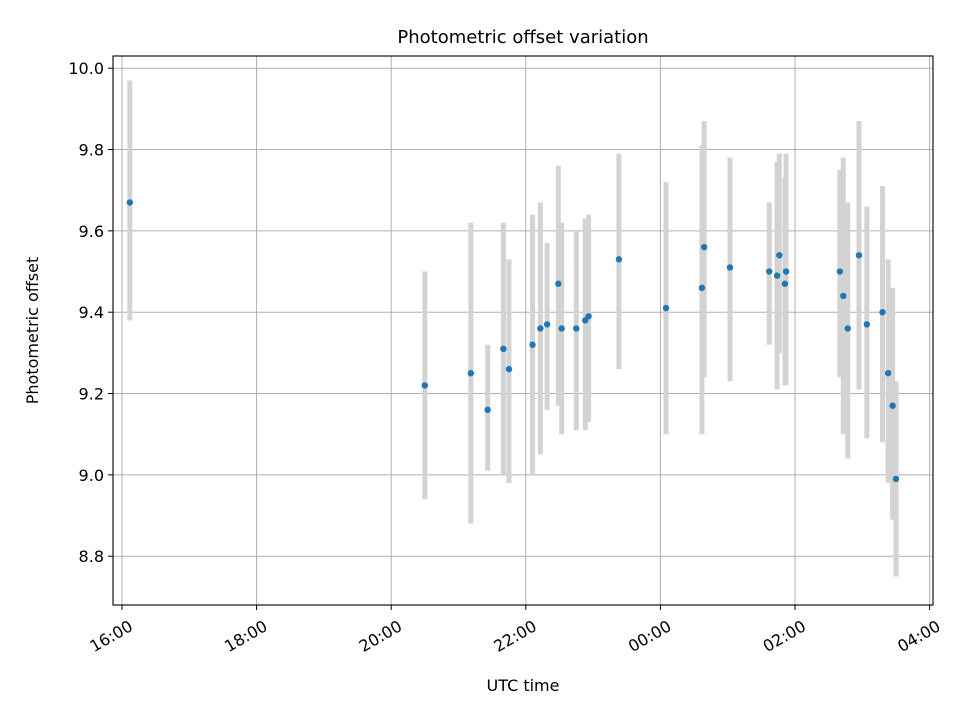 The height and width of the screenshot is (720, 960). What do you see at coordinates (523, 685) in the screenshot?
I see `x-axis-label: UTC time` at bounding box center [523, 685].